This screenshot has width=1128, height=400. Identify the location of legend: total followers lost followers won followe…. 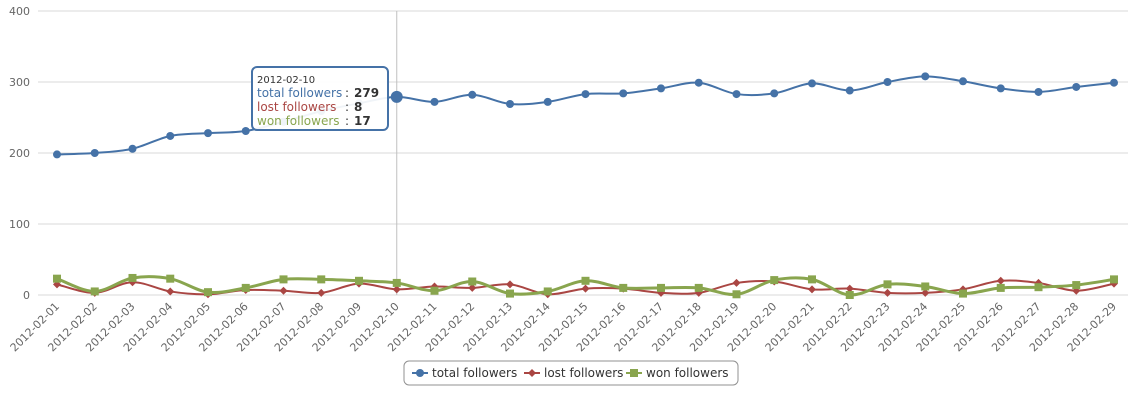
(571, 373).